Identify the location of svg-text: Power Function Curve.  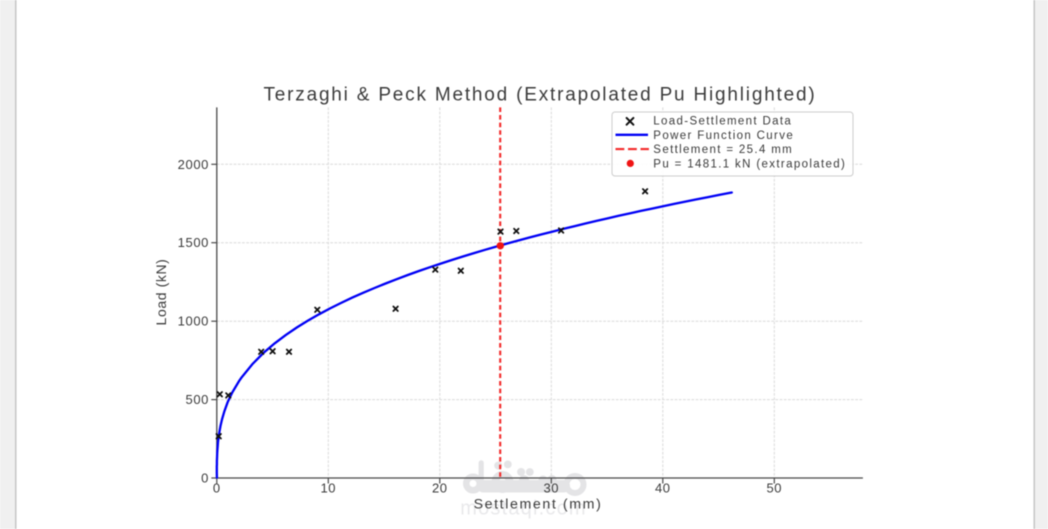
(723, 136).